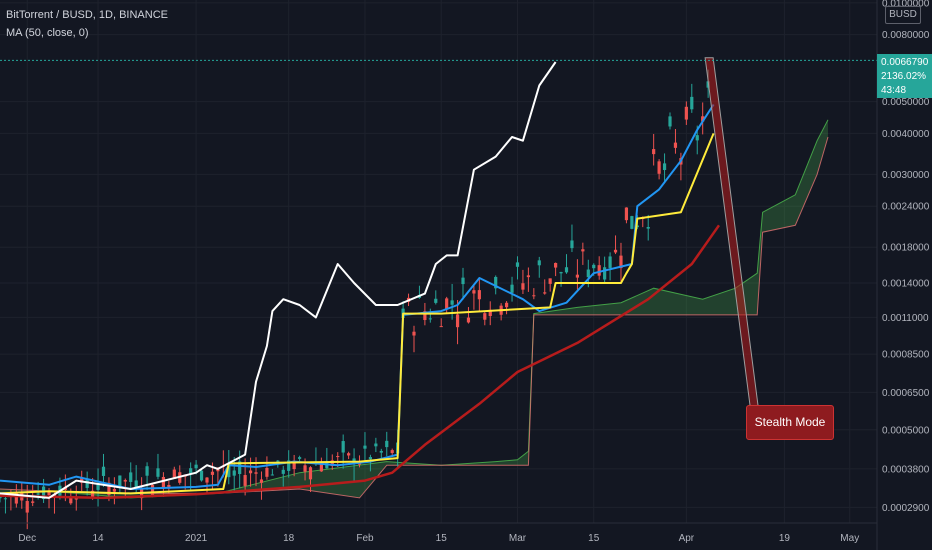 The height and width of the screenshot is (550, 932). I want to click on time-tick-label: May, so click(849, 538).